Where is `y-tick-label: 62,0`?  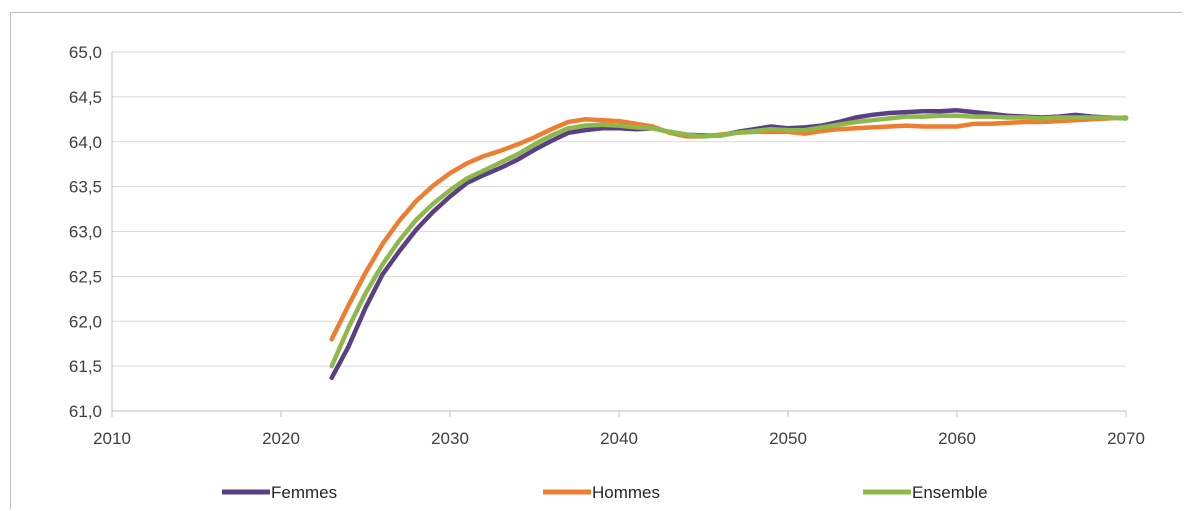 y-tick-label: 62,0 is located at coordinates (85, 321).